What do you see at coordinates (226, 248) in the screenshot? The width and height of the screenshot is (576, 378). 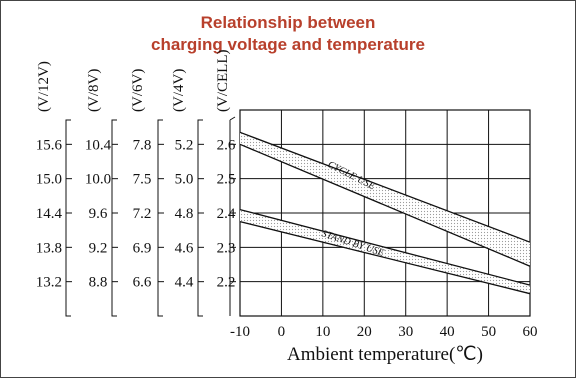 I see `y-tick-label: 2.3` at bounding box center [226, 248].